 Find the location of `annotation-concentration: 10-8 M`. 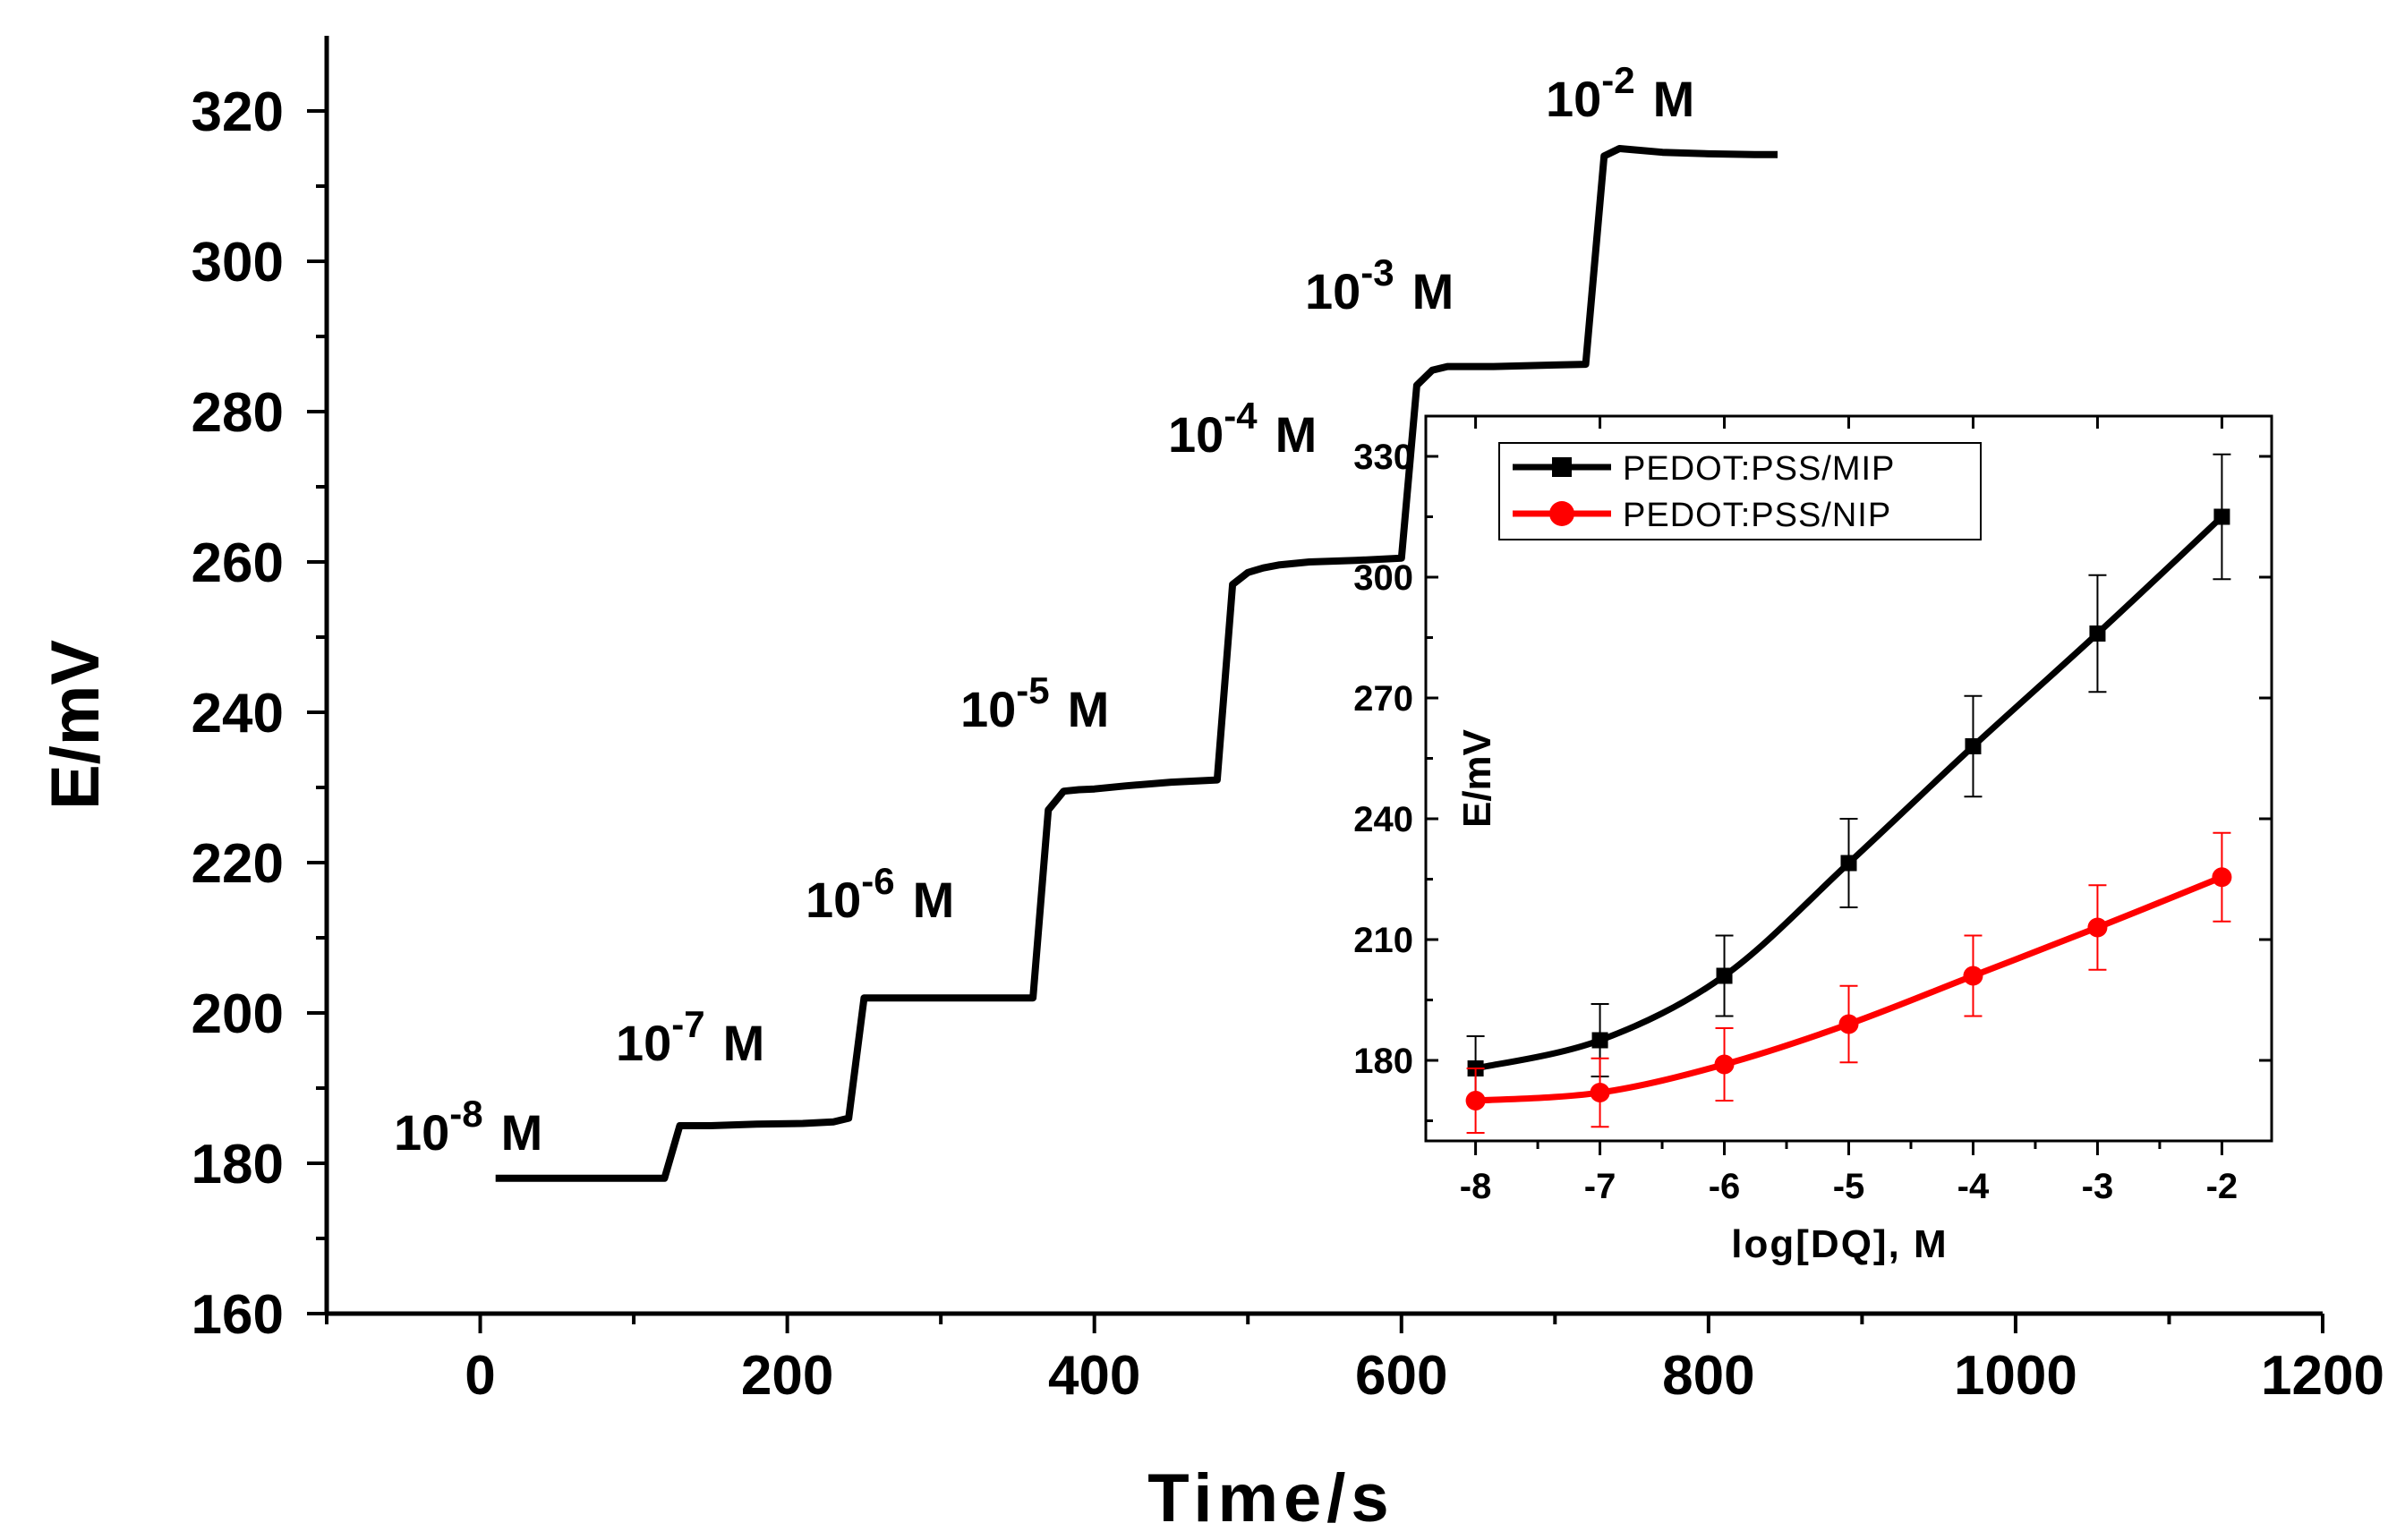

annotation-concentration: 10-8 M is located at coordinates (468, 1127).